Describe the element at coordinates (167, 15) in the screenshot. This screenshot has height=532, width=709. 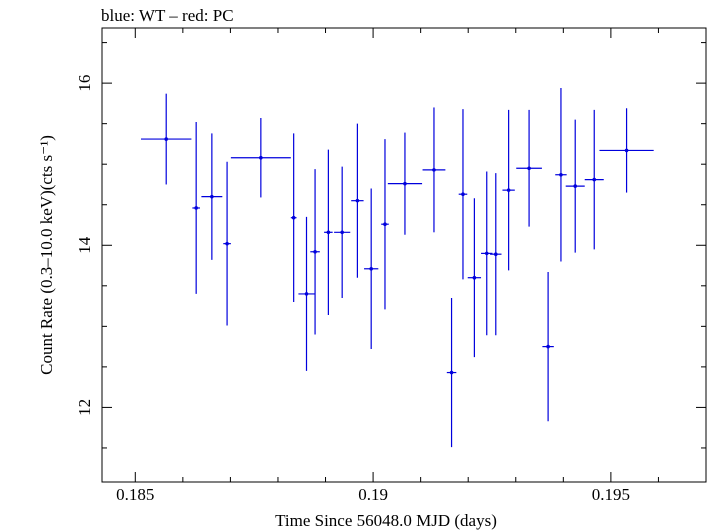
I see `chart-title: blue: WT – red: PC` at that location.